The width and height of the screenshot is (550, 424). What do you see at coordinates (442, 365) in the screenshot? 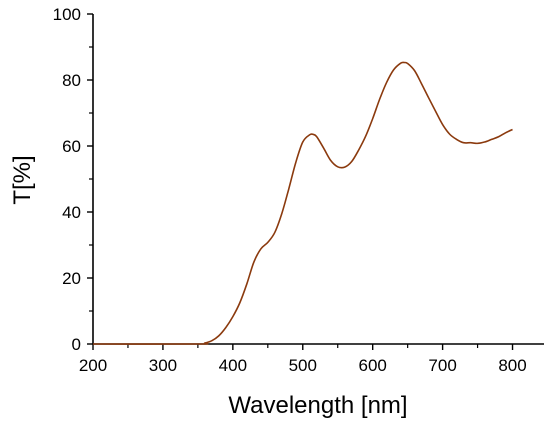
I see `x-tick-label: 700` at bounding box center [442, 365].